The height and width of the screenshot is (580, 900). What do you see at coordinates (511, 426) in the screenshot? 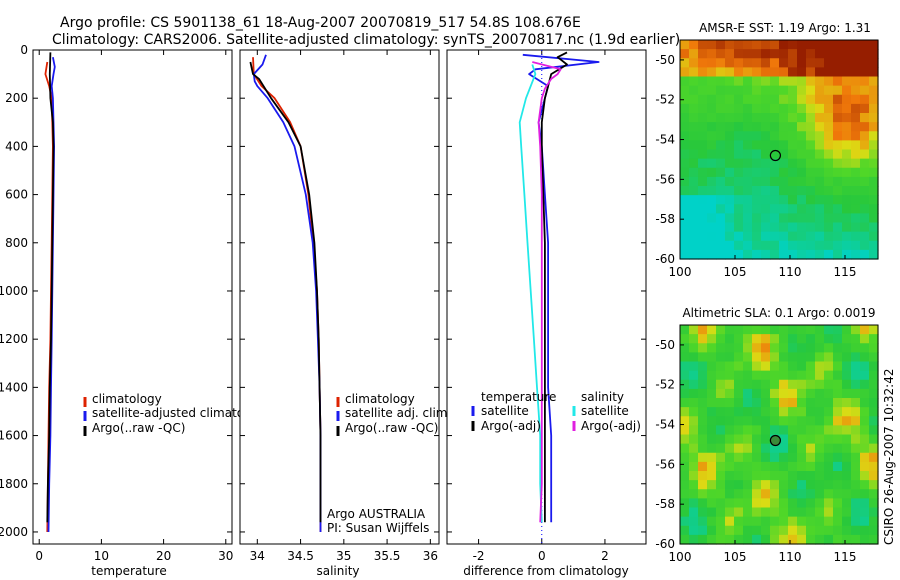
I see `legend-label-temp-argo: Argo(-adj)` at bounding box center [511, 426].